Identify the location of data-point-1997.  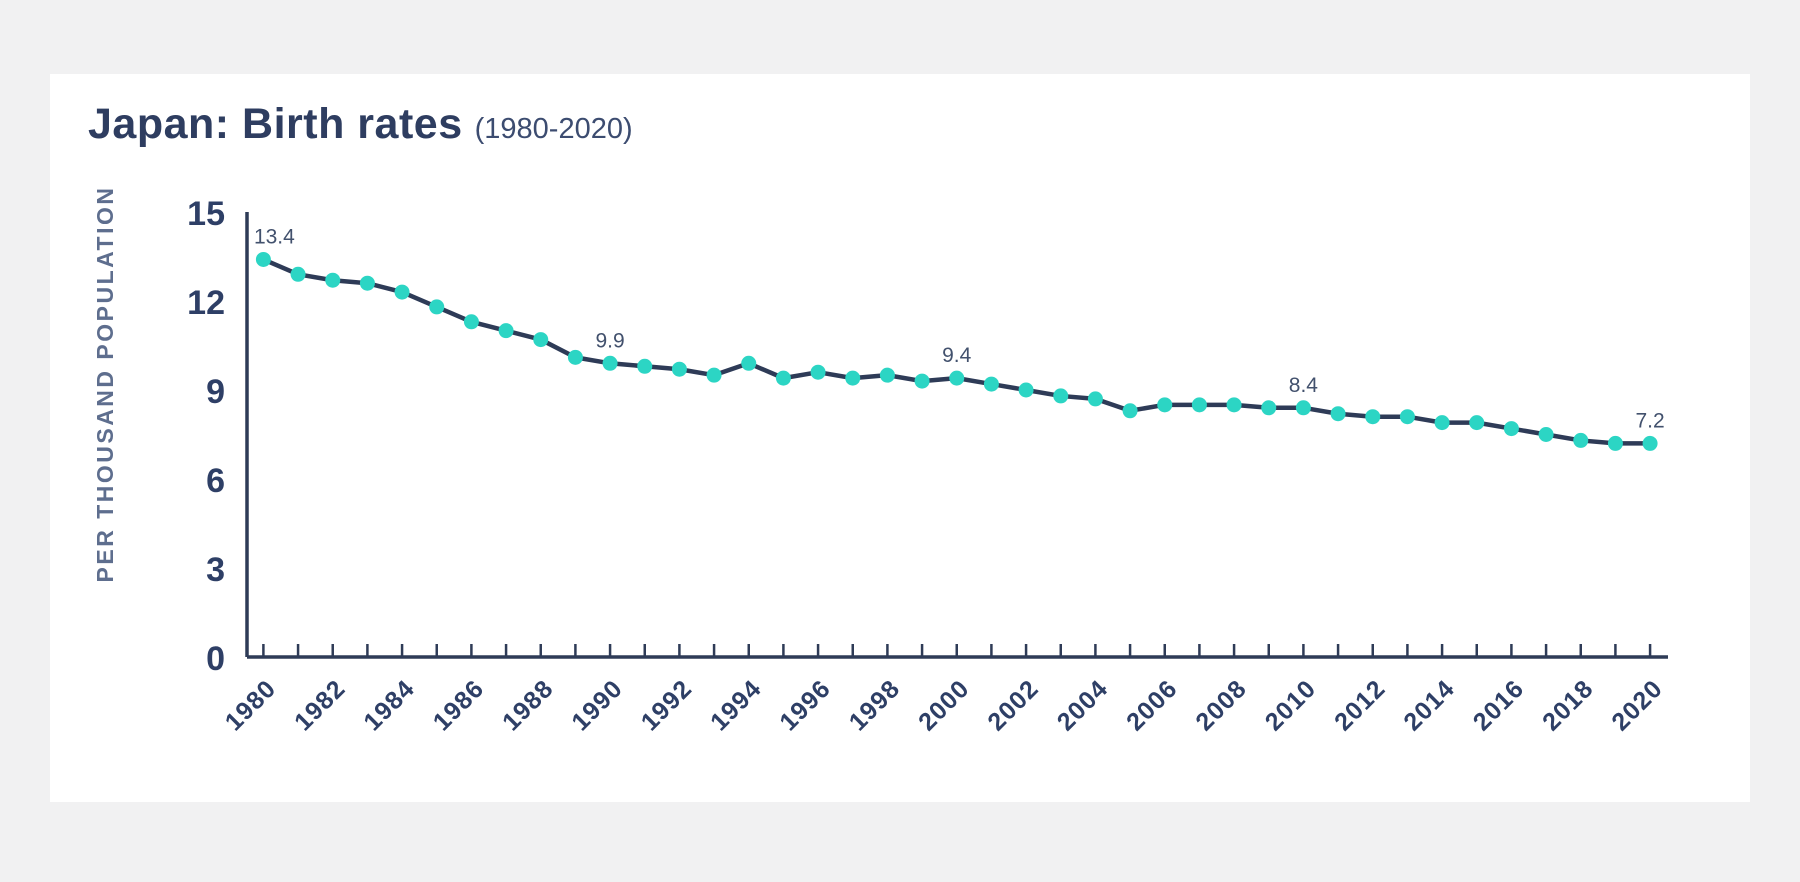
(853, 378).